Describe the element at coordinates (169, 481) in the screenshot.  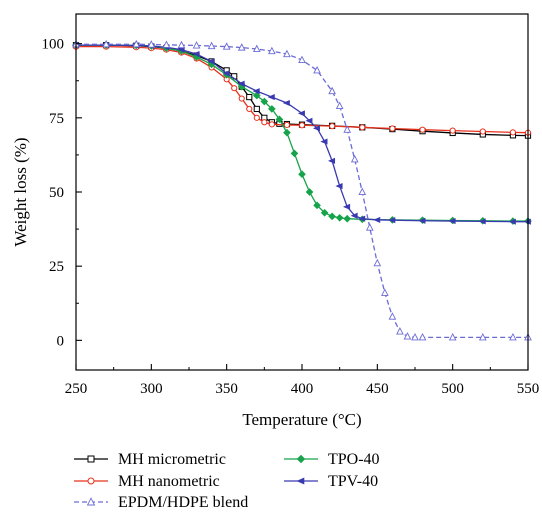
I see `legend-label: MH nanometric` at that location.